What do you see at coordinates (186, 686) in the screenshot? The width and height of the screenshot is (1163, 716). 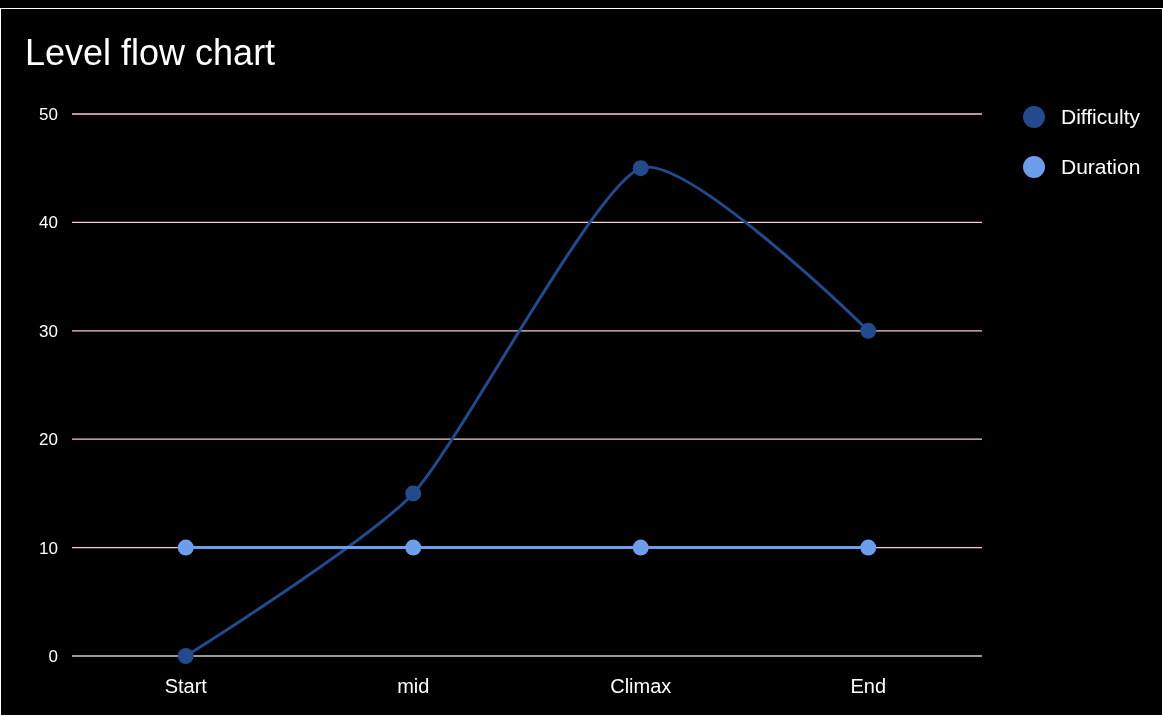 I see `x-tick-label: Start` at bounding box center [186, 686].